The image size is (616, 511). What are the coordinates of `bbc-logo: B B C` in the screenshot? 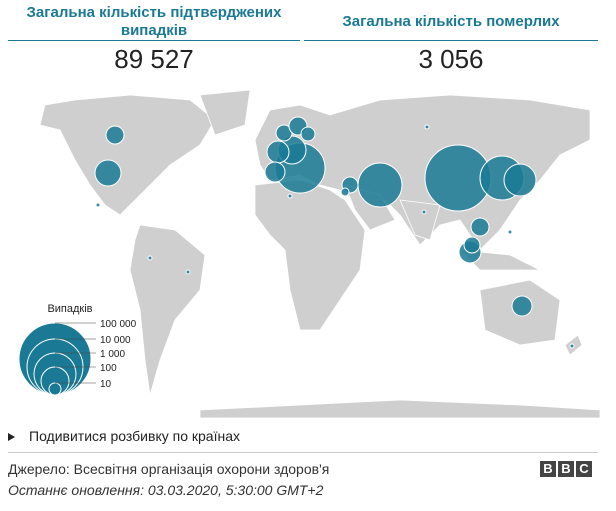 It's located at (566, 469).